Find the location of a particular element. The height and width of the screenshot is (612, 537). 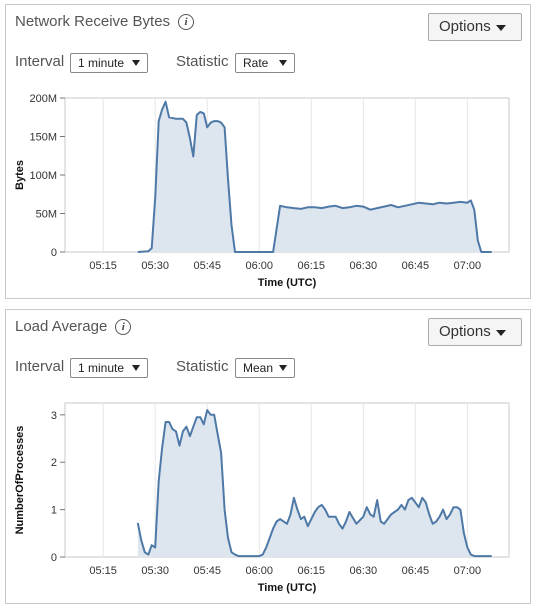

y-tick-label: 2 is located at coordinates (54, 463).